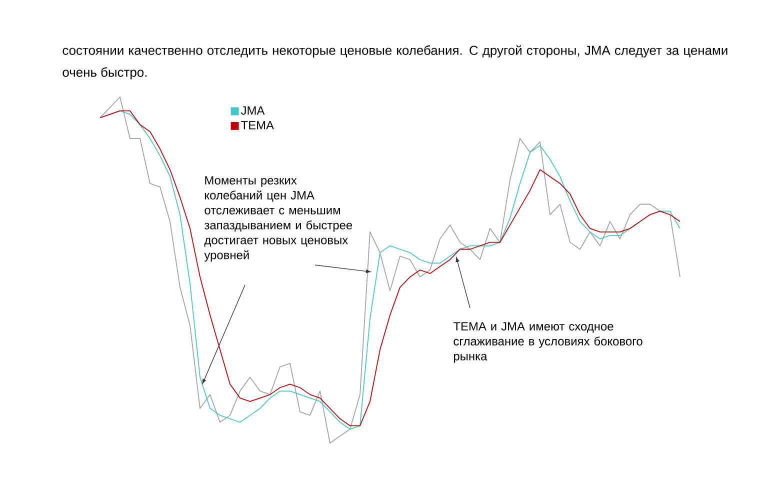  Describe the element at coordinates (278, 219) in the screenshot. I see `annotation: Моменты резких колебаний цен JMA отслеживает с меньшим запаздыванием и быстрее достигает новых ценовых уровней` at that location.